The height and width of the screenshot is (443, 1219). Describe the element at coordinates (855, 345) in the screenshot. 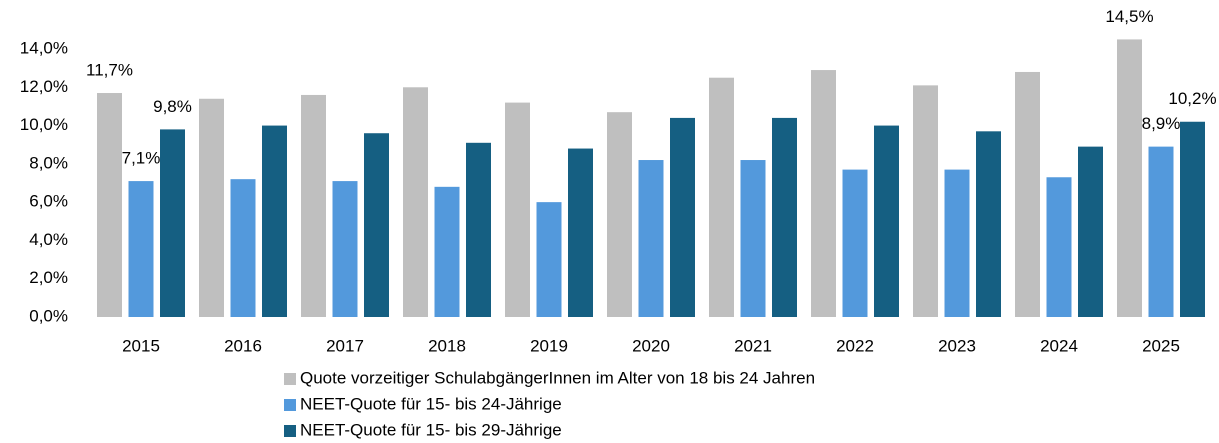

I see `x-tick-label: 2022` at that location.